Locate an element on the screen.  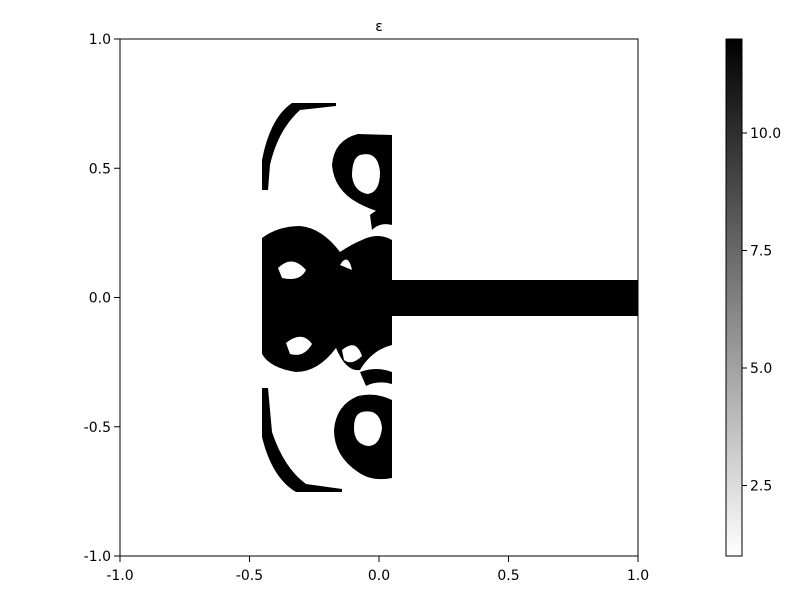
colorbar-tick-label: 2.5 is located at coordinates (761, 487).